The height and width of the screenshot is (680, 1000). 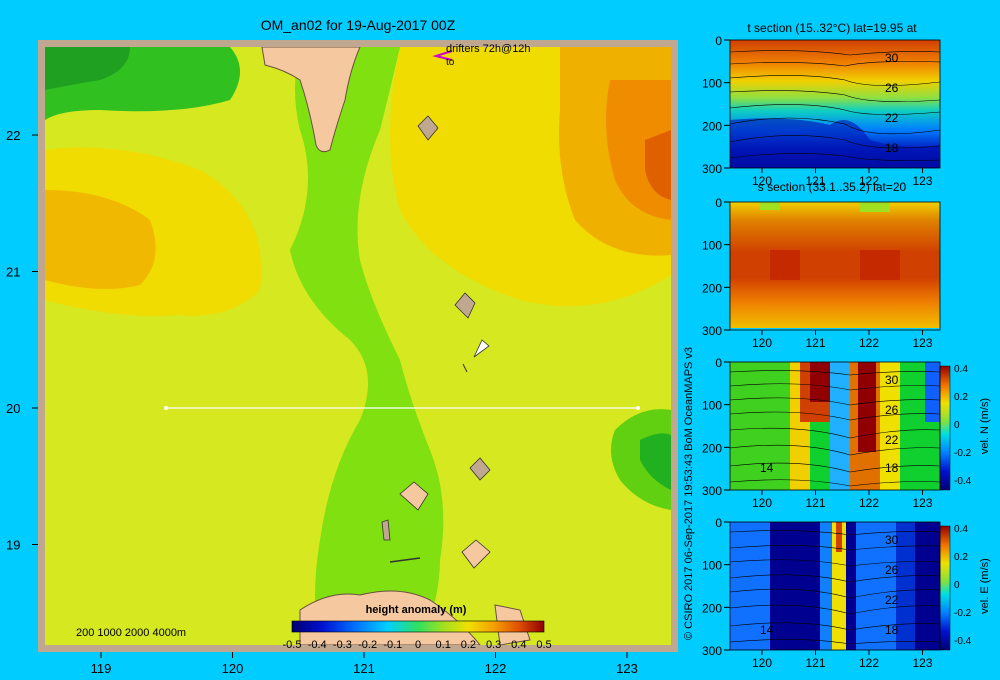 I want to click on panel-colorbar-label: vel. E (m/s), so click(x=985, y=586).